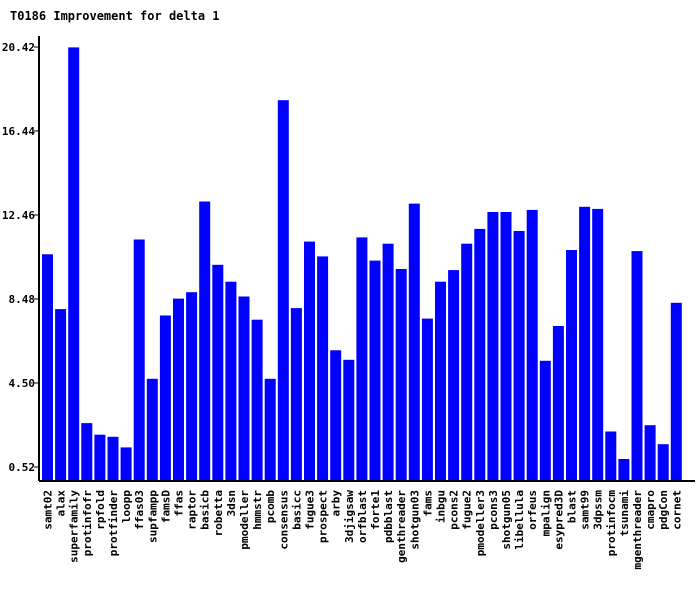 The image size is (700, 590). I want to click on x-tick-label: 3dpssm, so click(598, 510).